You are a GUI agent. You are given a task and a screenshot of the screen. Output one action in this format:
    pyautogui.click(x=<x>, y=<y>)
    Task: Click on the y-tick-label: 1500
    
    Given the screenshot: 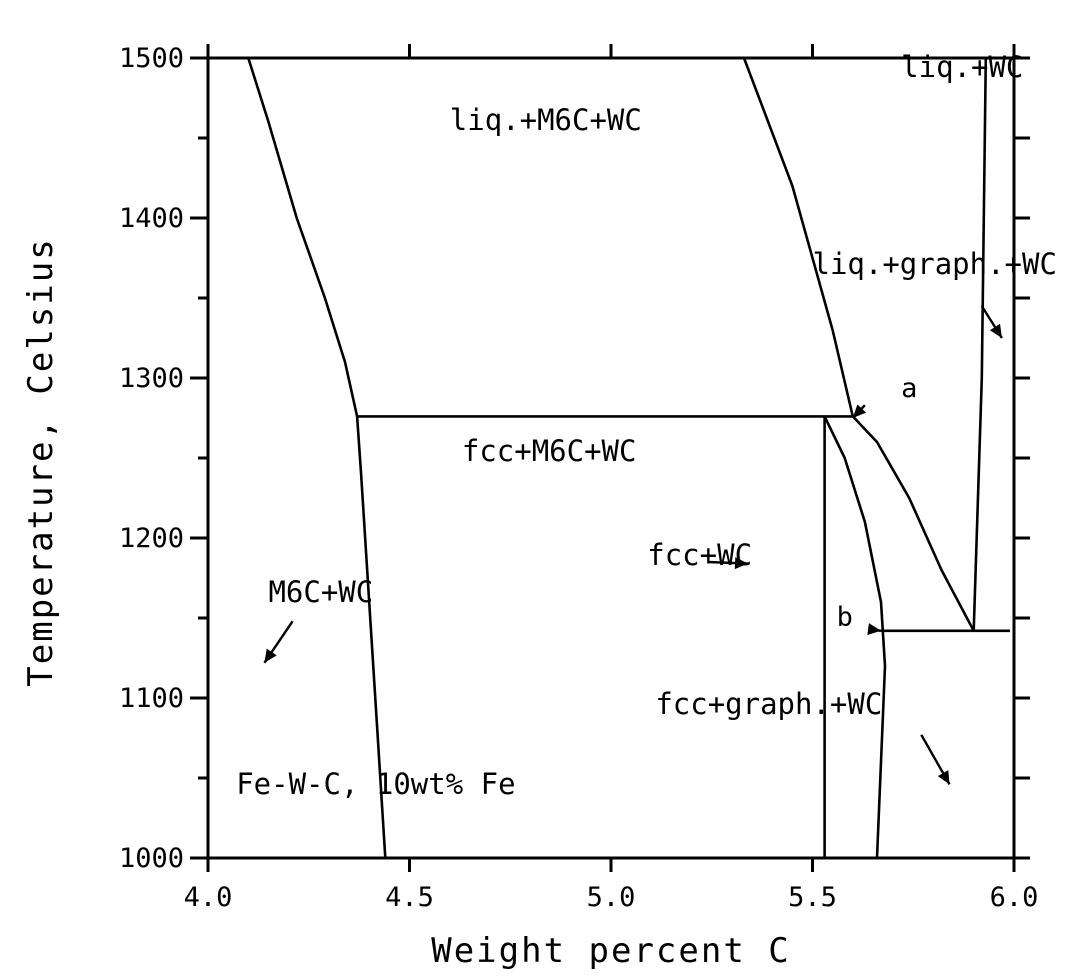 What is the action you would take?
    pyautogui.click(x=151, y=58)
    